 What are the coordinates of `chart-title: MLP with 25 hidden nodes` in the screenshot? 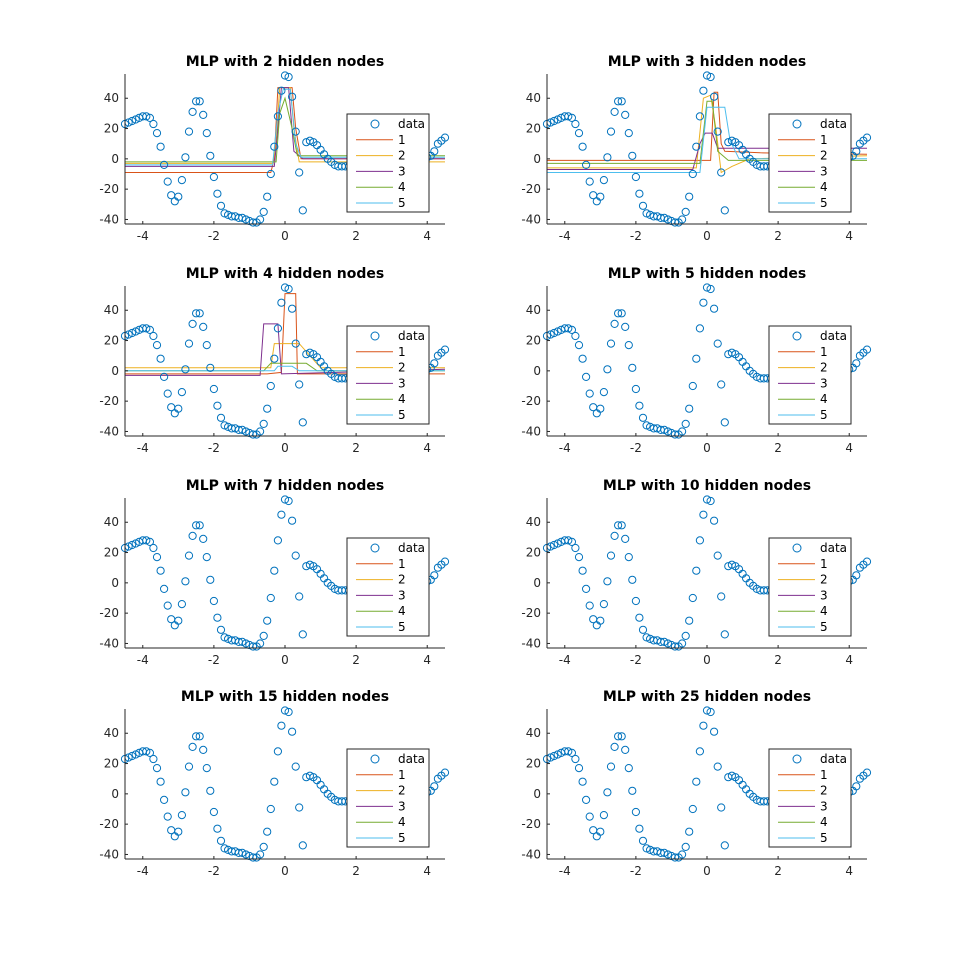 It's located at (707, 697).